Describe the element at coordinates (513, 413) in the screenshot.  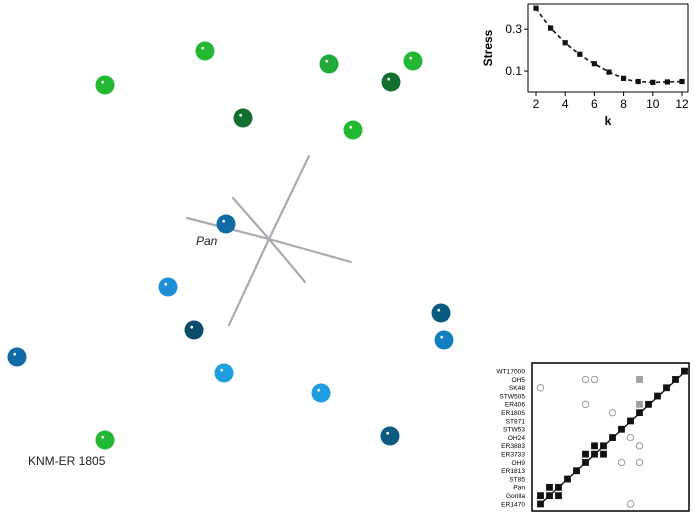
I see `matrix-row-label-5: ER1805` at that location.